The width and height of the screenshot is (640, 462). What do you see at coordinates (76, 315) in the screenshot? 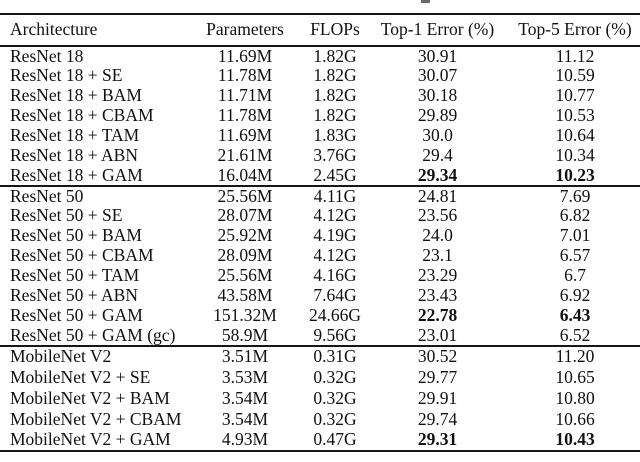
I see `cell-architecture: ResNet 50 + GAM` at bounding box center [76, 315].